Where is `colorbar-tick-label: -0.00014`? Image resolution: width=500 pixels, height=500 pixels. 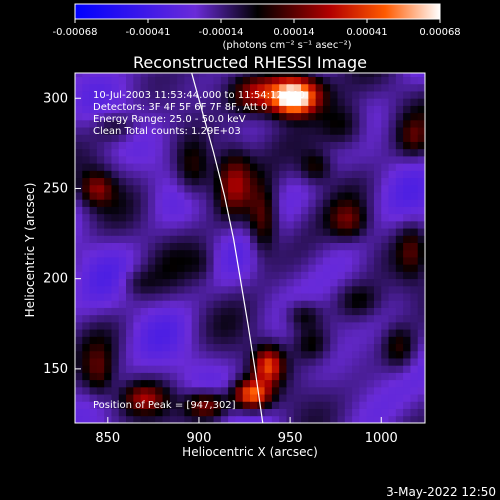 colorbar-tick-label: -0.00014 is located at coordinates (221, 32).